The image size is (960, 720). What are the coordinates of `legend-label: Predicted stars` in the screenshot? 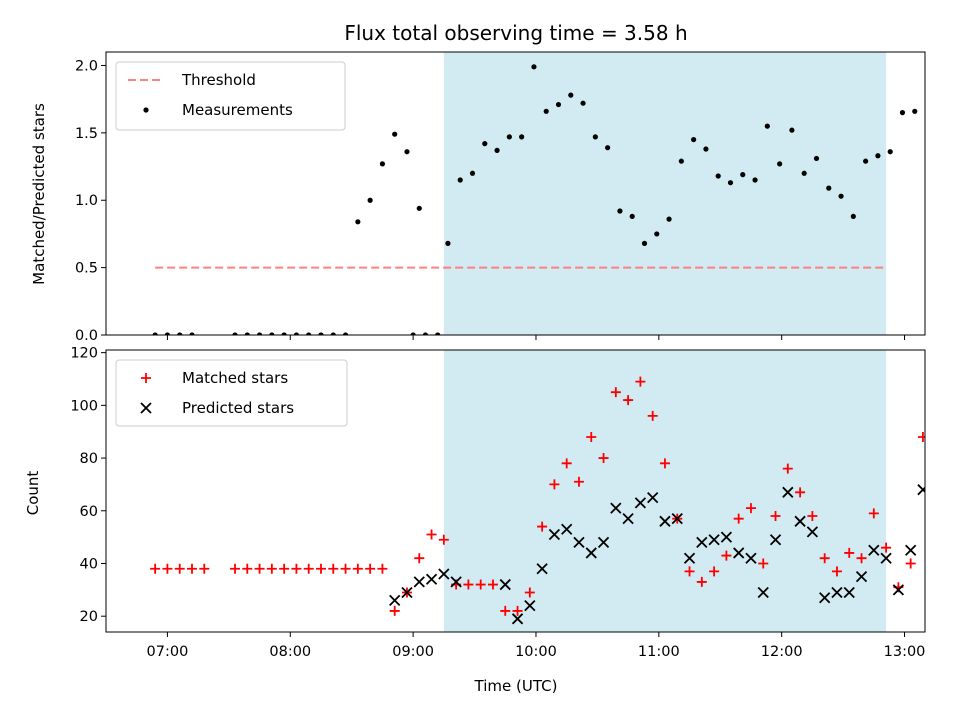 It's located at (238, 408).